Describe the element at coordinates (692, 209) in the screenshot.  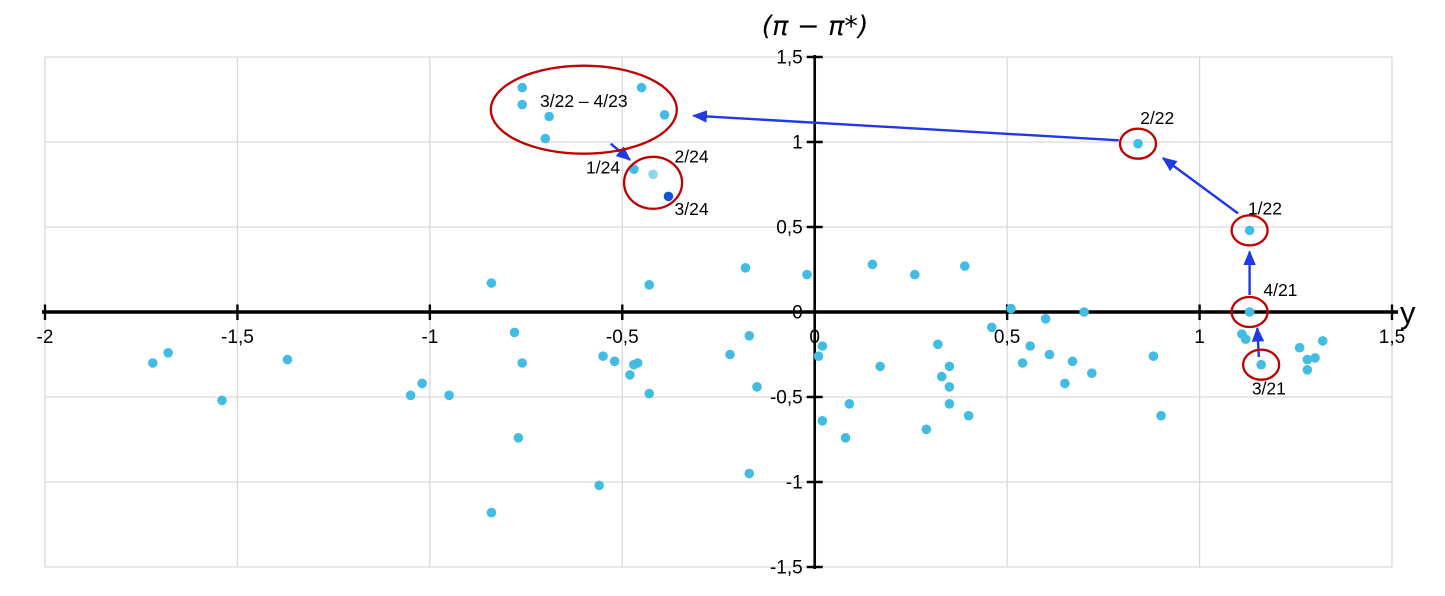
I see `annotation-label: 3/24` at that location.